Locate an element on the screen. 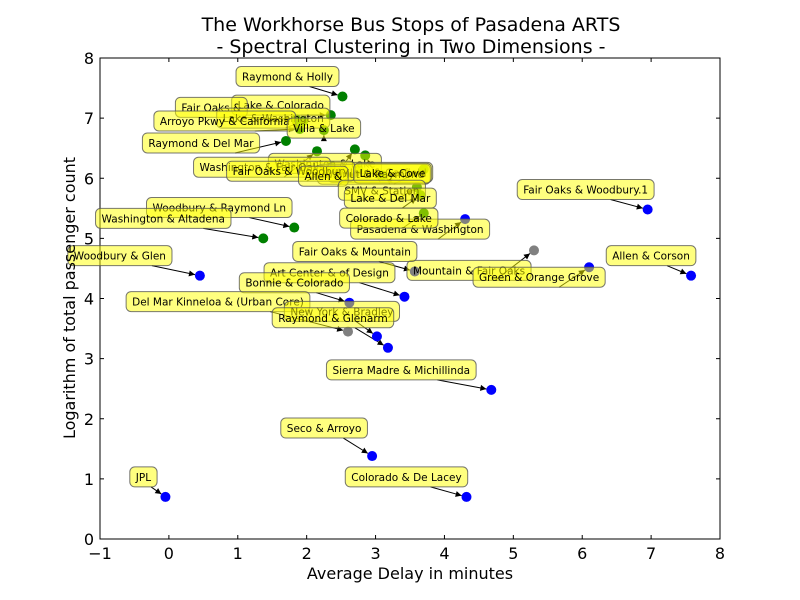  point-label-text: Fair Oaks & Mountain is located at coordinates (355, 252).